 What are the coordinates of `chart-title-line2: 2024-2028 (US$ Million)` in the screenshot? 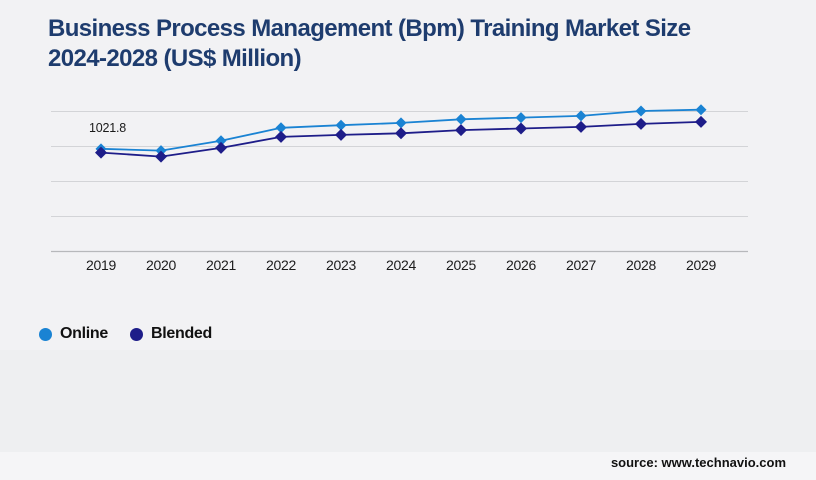 It's located at (175, 58).